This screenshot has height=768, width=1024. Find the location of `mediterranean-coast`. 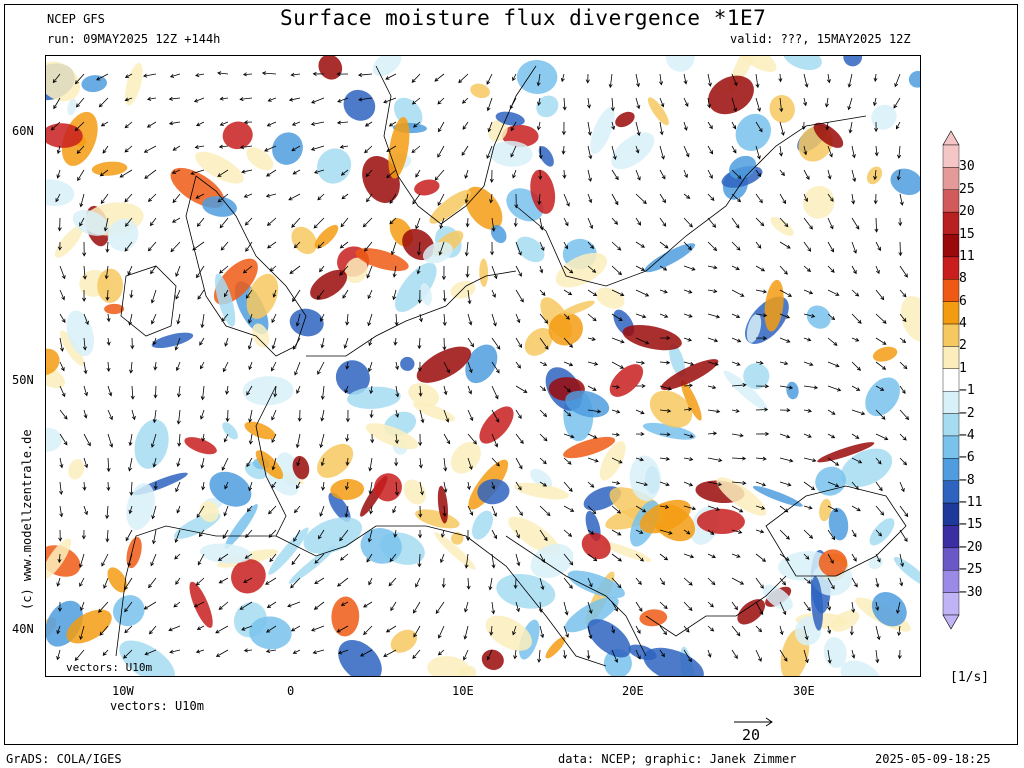

mediterranean-coast is located at coordinates (441, 596).